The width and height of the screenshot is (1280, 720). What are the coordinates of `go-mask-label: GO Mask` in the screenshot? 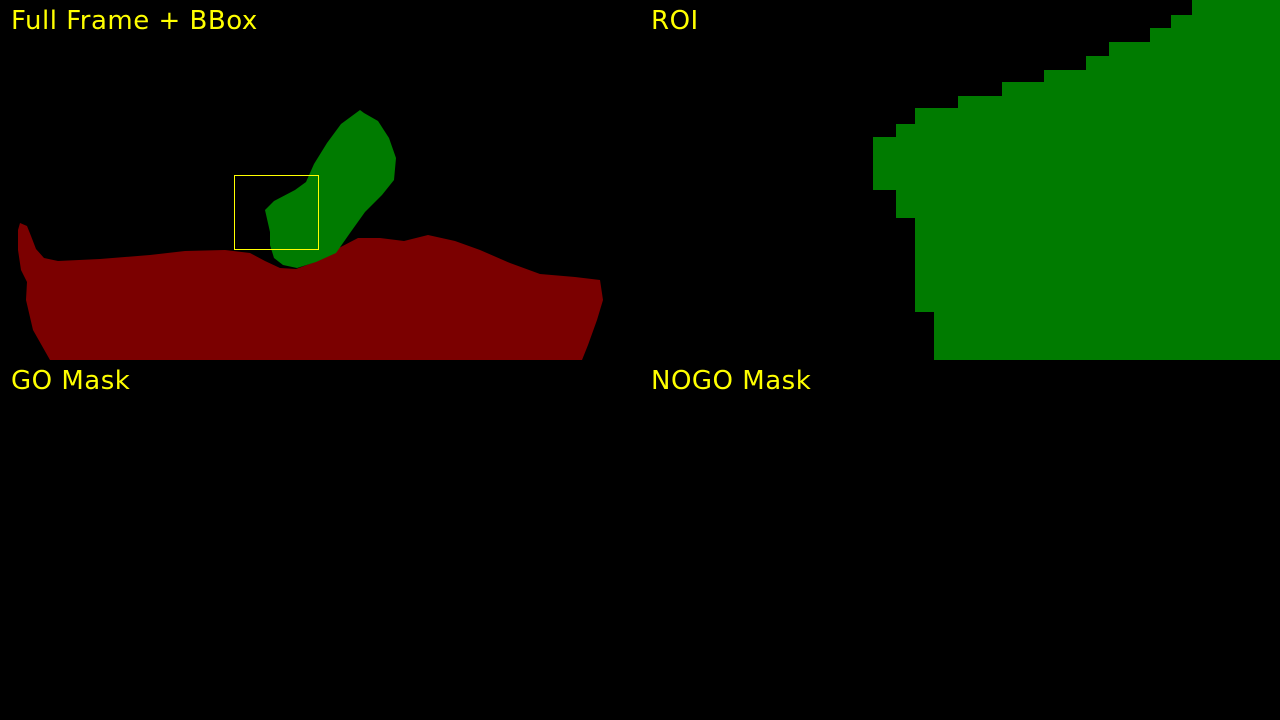 It's located at (71, 381).